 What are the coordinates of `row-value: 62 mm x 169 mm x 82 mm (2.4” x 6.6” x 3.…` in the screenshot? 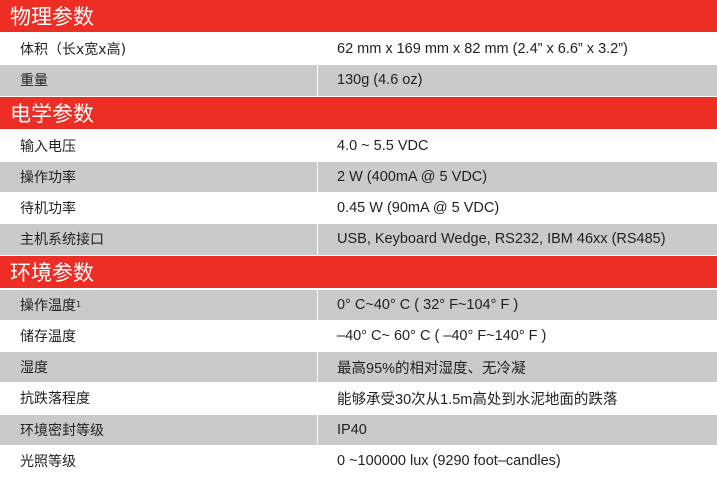 It's located at (482, 49).